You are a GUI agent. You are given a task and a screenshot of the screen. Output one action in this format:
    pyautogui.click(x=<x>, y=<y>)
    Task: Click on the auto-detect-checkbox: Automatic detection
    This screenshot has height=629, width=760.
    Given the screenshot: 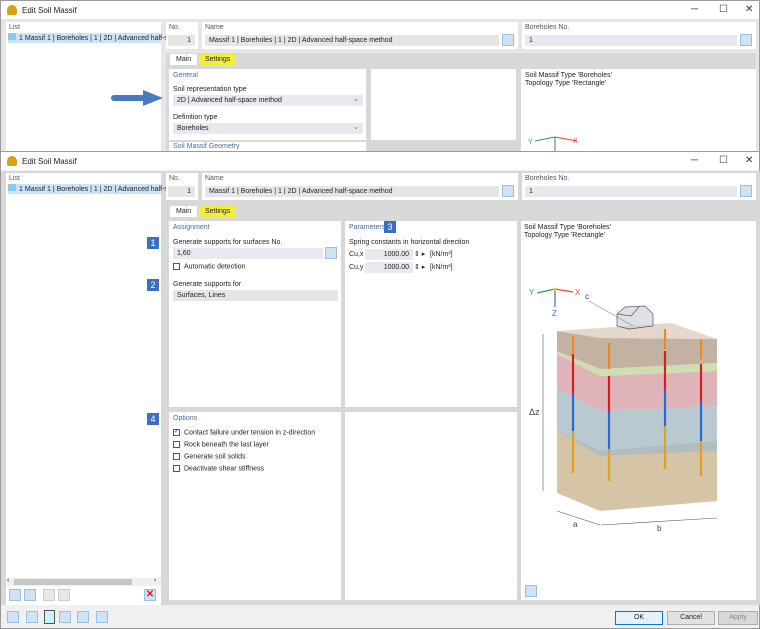 What is the action you would take?
    pyautogui.click(x=209, y=266)
    